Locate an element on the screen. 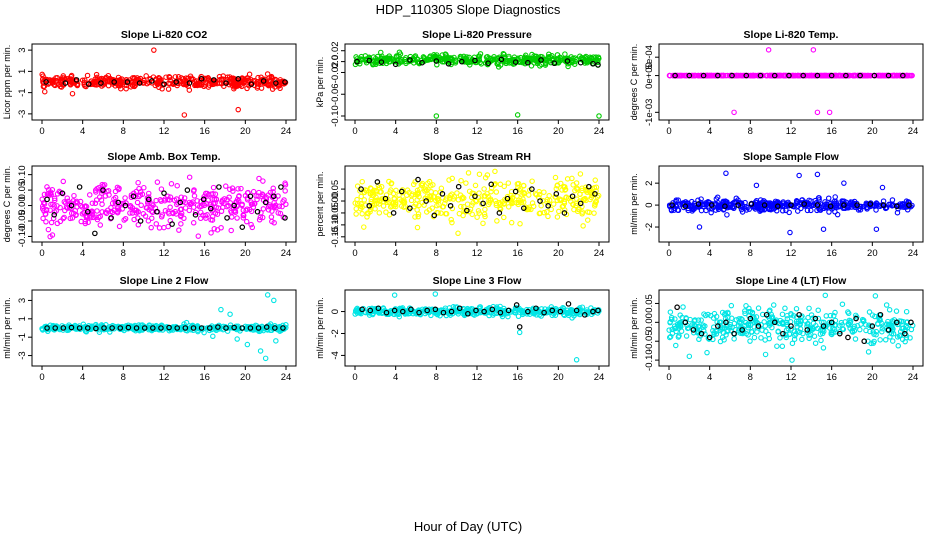 The width and height of the screenshot is (936, 540). y-tick-label: 0.0 is located at coordinates (335, 61).